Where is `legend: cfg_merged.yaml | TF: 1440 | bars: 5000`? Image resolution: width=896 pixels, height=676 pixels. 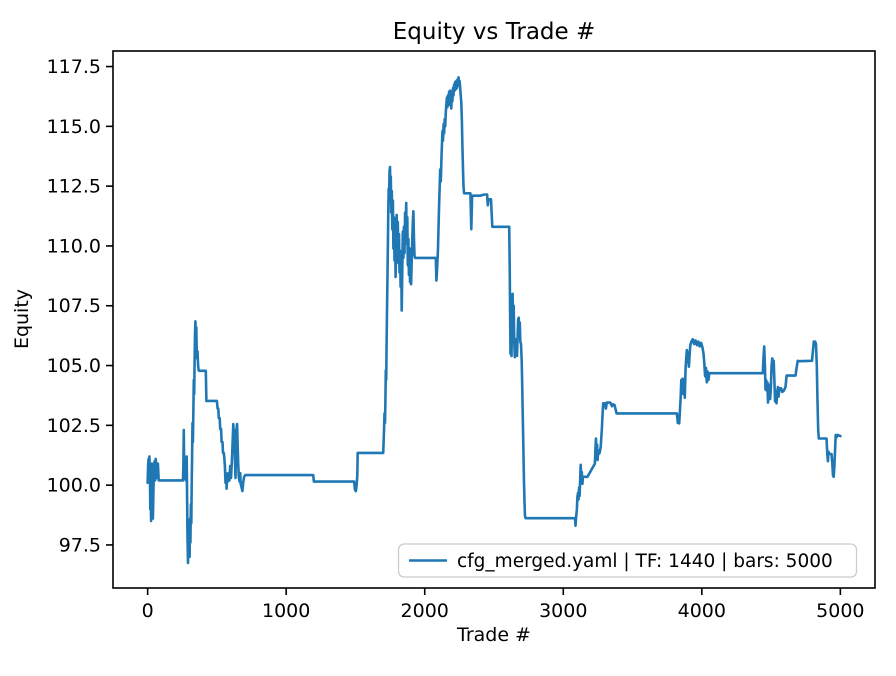 legend: cfg_merged.yaml | TF: 1440 | bars: 5000 is located at coordinates (627, 560).